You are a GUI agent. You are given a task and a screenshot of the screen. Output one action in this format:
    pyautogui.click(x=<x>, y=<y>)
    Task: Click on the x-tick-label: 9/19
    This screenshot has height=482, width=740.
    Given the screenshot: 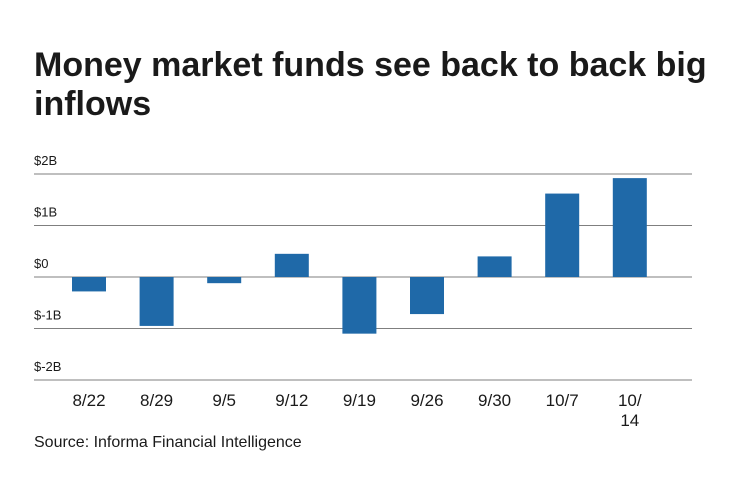 What is the action you would take?
    pyautogui.click(x=359, y=400)
    